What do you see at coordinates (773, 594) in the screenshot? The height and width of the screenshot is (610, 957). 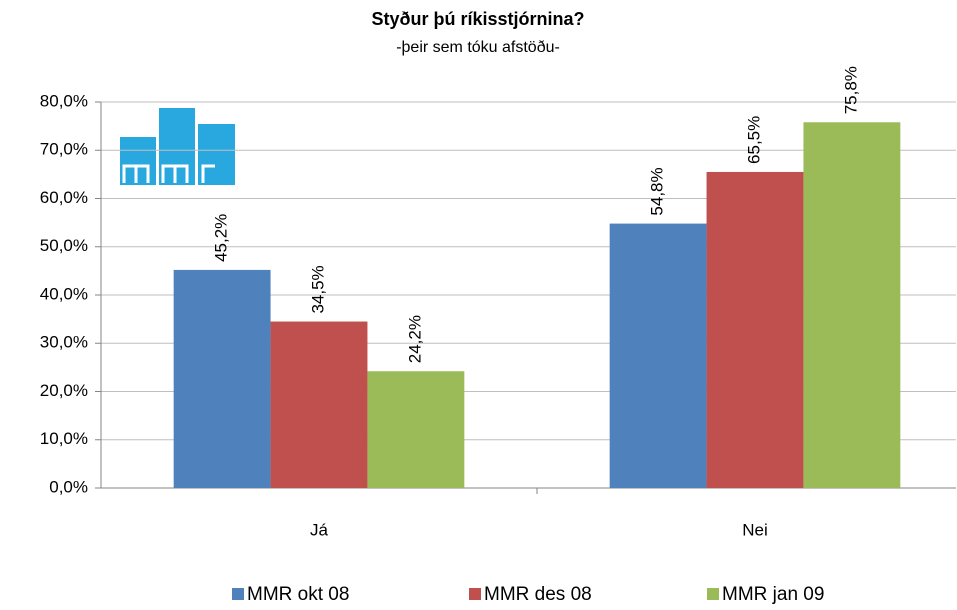 I see `legend-label: MMR jan 09` at bounding box center [773, 594].